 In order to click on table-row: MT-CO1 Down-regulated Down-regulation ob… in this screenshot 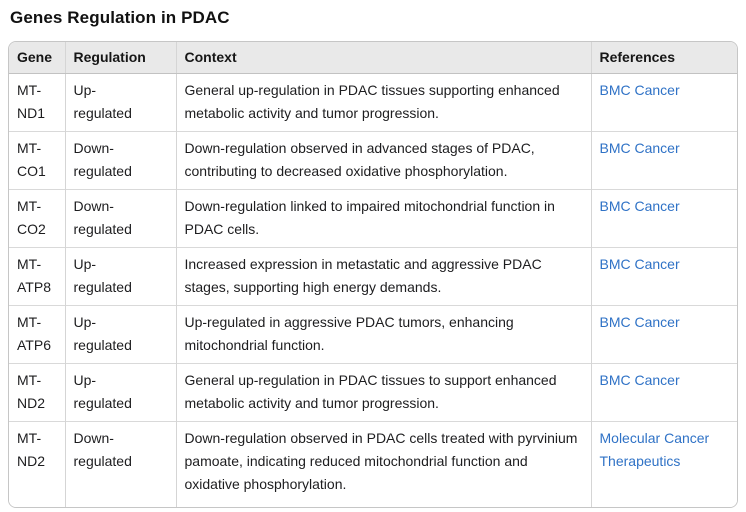, I will do `click(373, 160)`.